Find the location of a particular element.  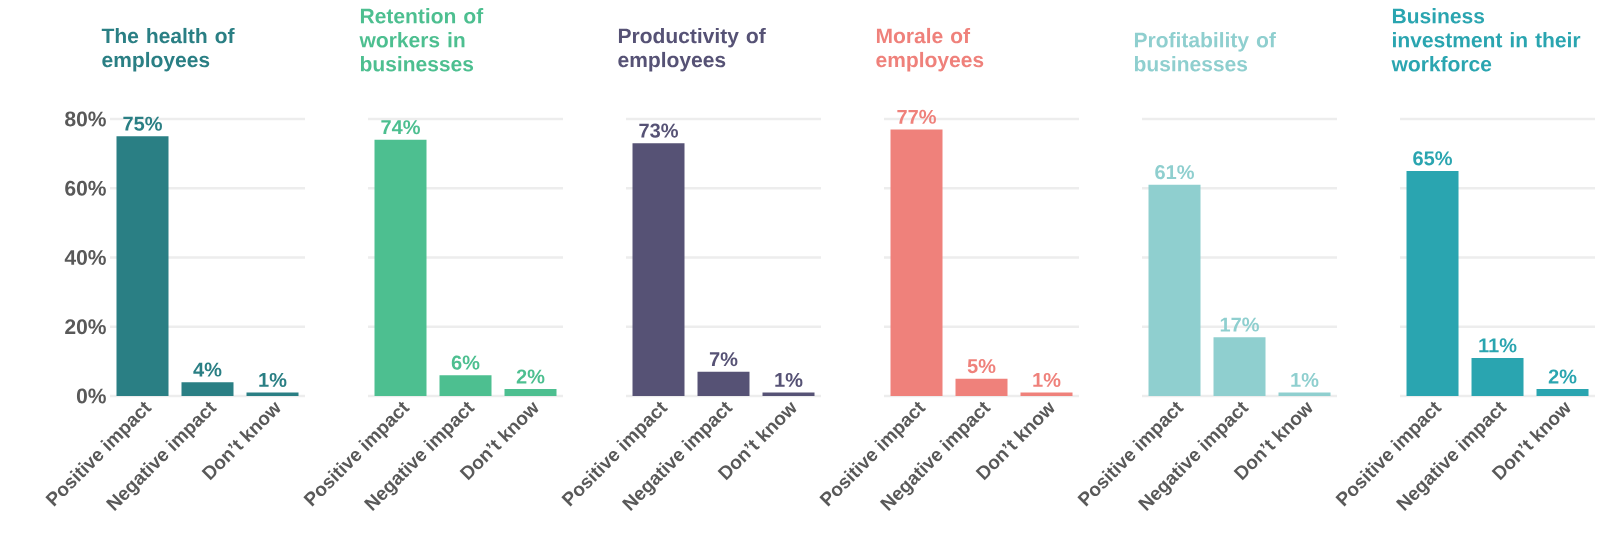

data-label: 75% is located at coordinates (142, 123).